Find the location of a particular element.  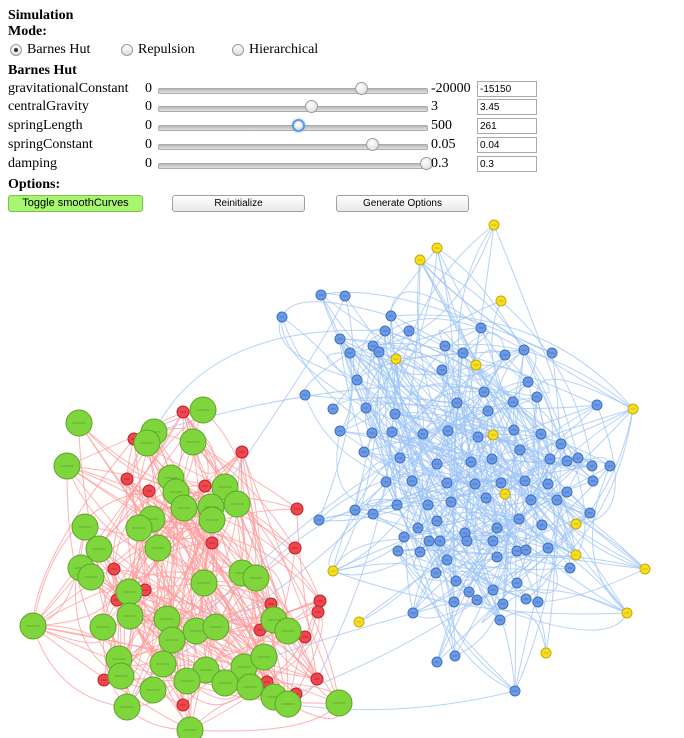

slider-label: gravitationalConstant is located at coordinates (68, 88).